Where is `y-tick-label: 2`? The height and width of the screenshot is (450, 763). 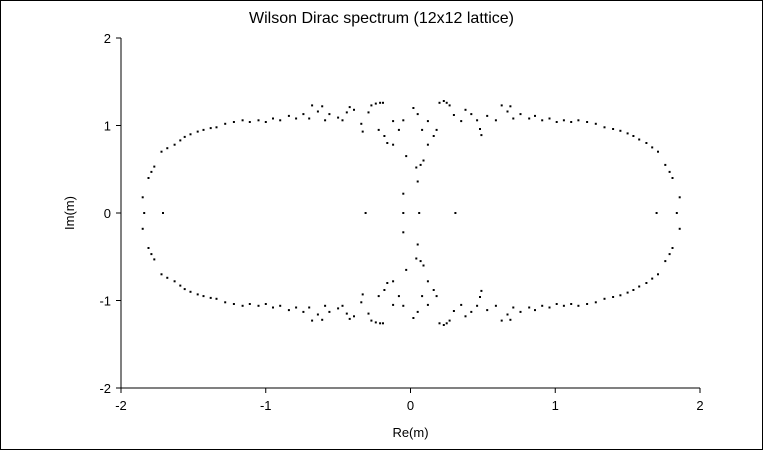 y-tick-label: 2 is located at coordinates (107, 38).